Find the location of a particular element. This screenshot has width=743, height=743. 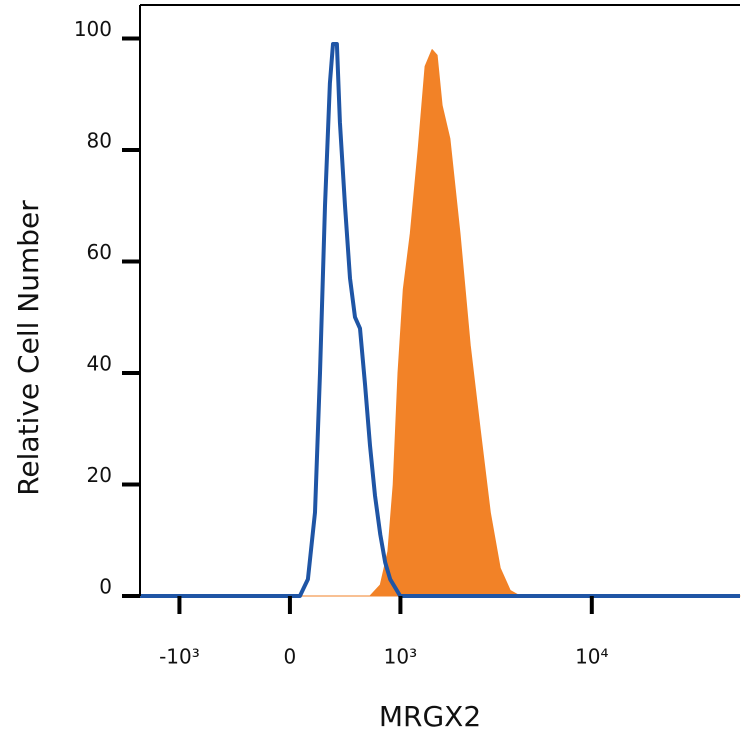

x-tick-label: -10³ is located at coordinates (179, 657).